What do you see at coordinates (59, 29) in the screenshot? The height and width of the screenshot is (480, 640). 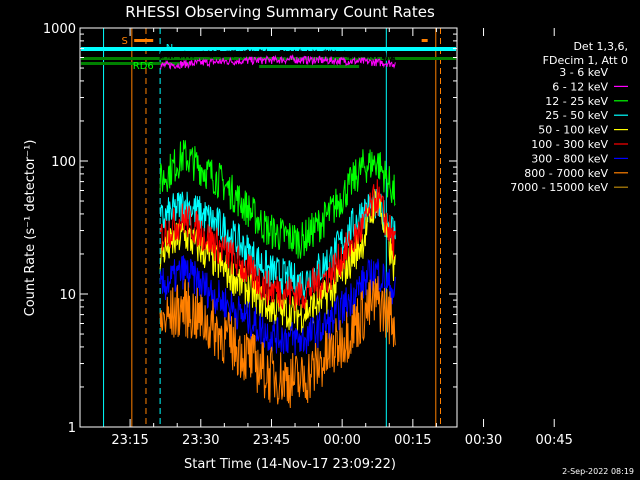 I see `y-tick-label: 1000` at bounding box center [59, 29].